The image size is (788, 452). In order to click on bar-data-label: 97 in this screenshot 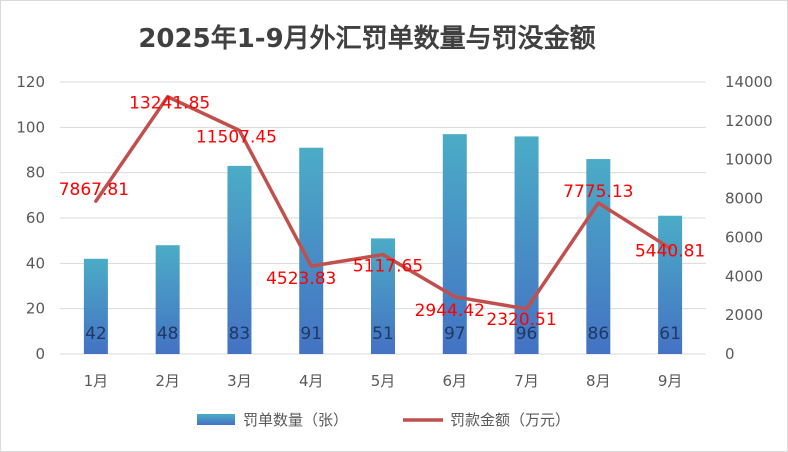, I will do `click(455, 334)`.